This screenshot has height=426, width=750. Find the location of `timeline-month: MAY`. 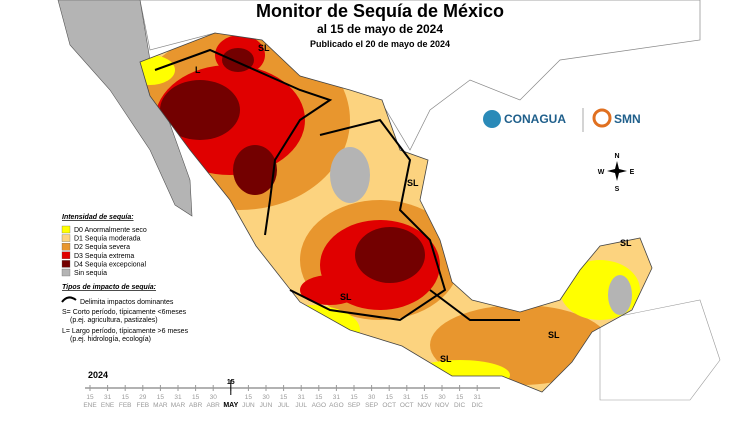

timeline-month: MAY is located at coordinates (230, 405).